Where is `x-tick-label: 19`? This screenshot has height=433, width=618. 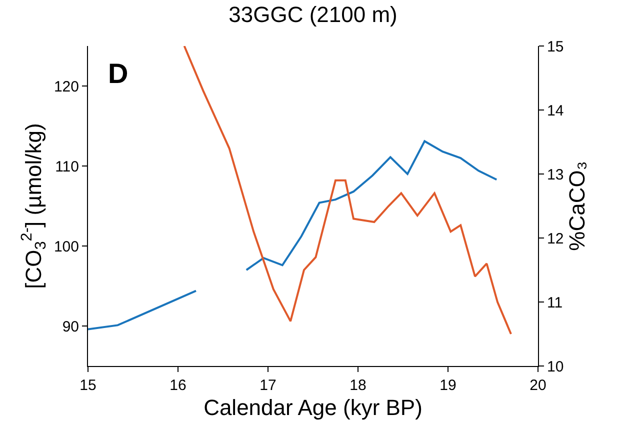 x-tick-label: 19 is located at coordinates (448, 385).